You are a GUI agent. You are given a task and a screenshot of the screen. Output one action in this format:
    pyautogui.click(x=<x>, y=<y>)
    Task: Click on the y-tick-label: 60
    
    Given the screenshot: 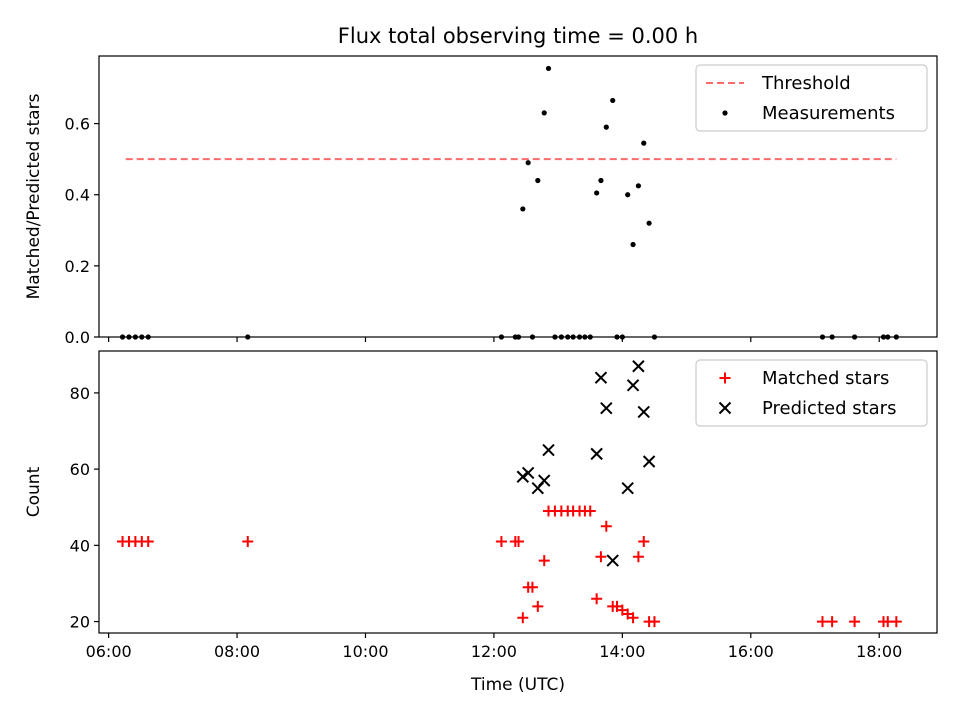 What is the action you would take?
    pyautogui.click(x=80, y=469)
    